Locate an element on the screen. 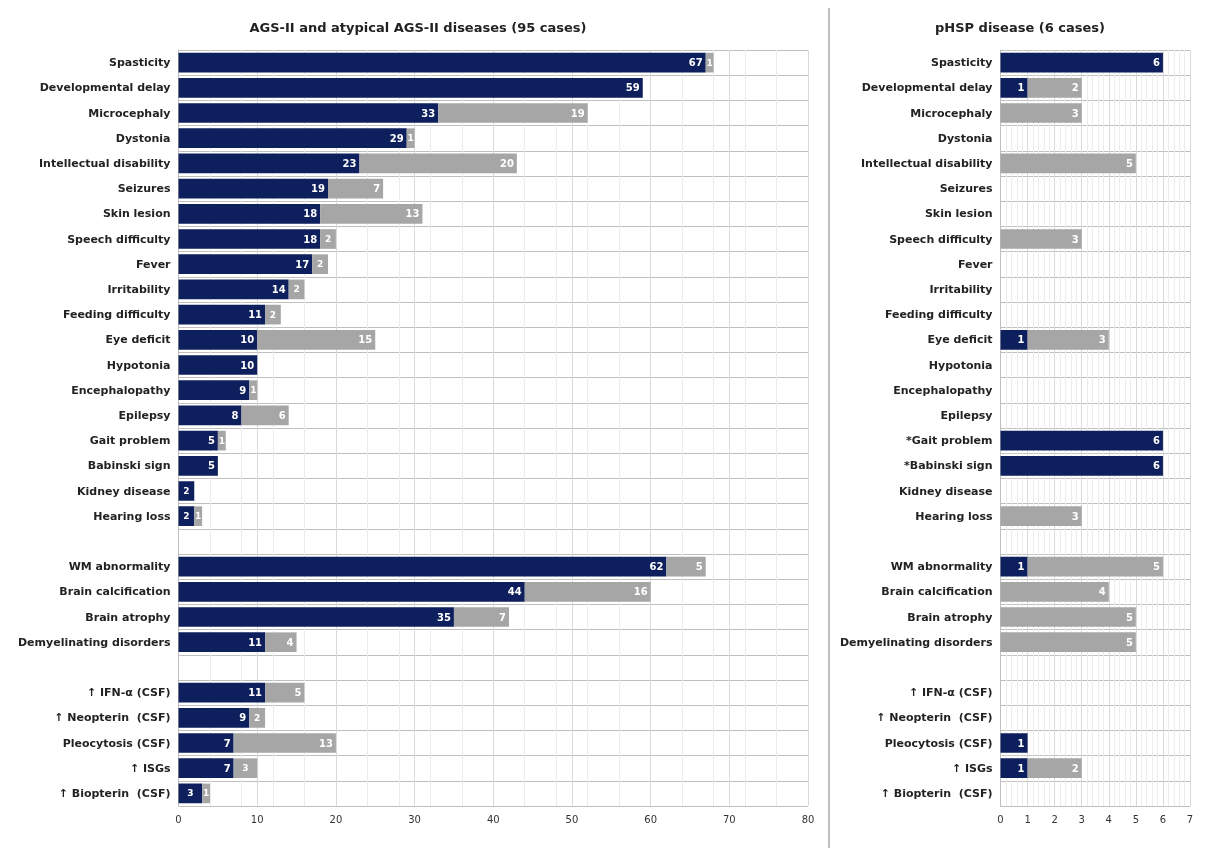 The height and width of the screenshot is (859, 1224). y-tick-label: Demyelinating disorders is located at coordinates (94, 642).